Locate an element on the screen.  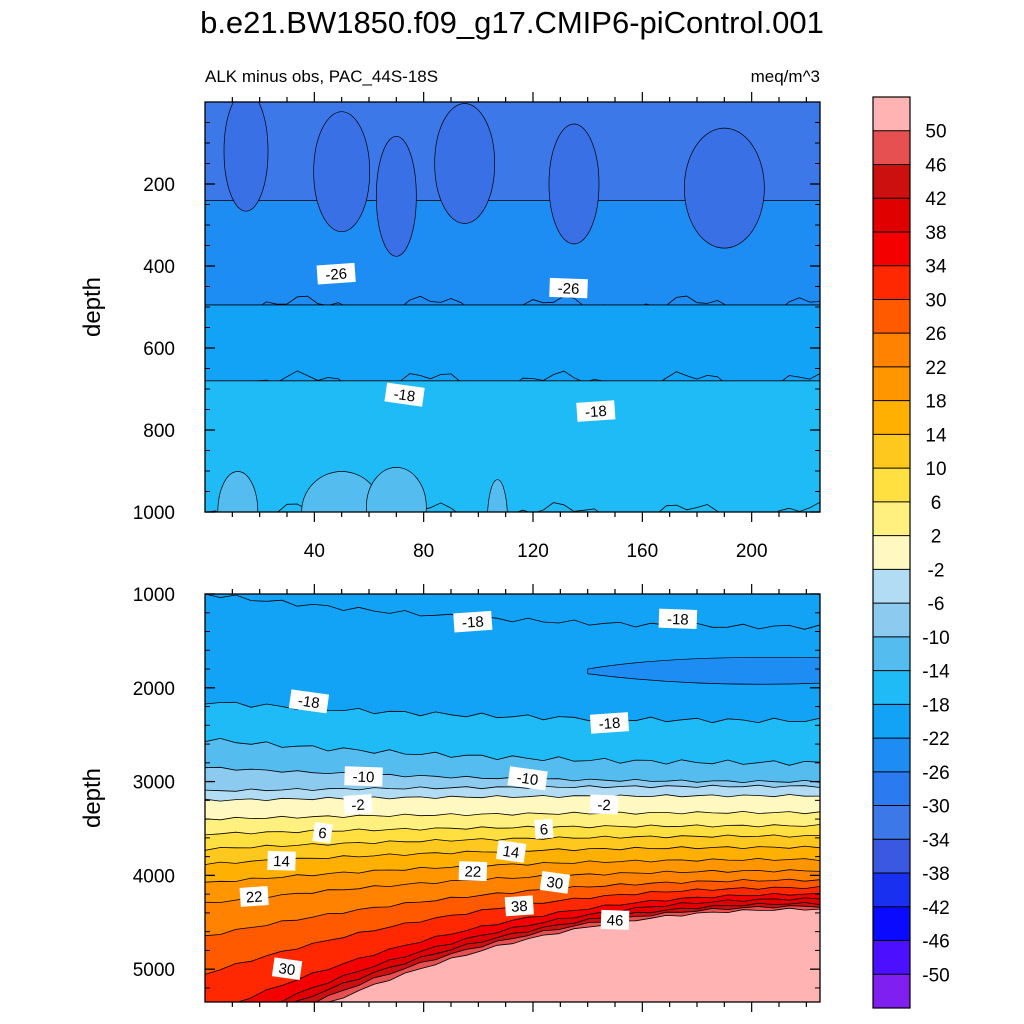
colorbar-label: -22 is located at coordinates (935, 739).